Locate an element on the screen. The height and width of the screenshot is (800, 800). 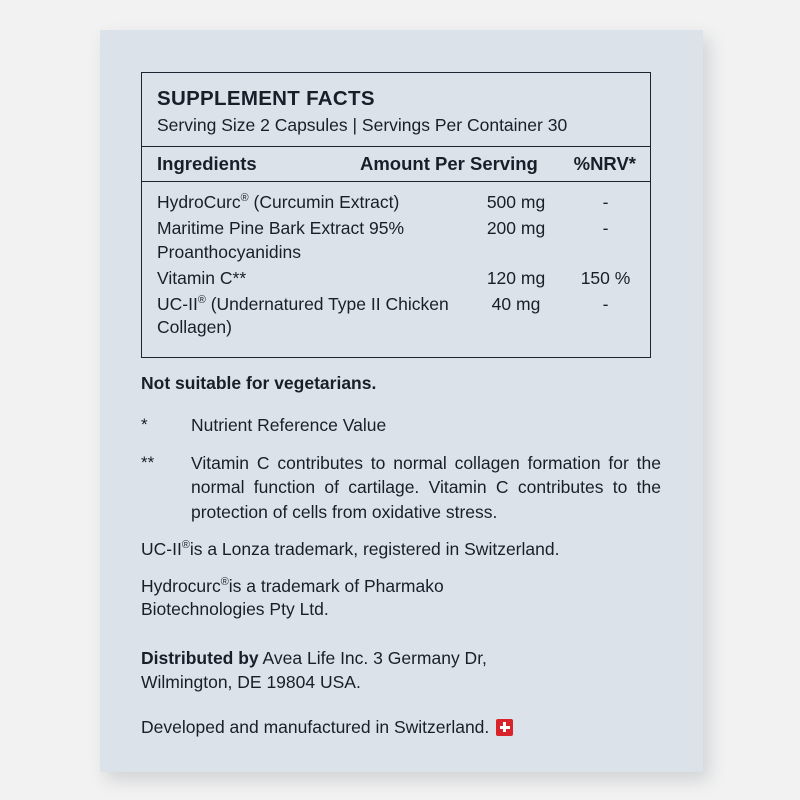
table-column-headers: Ingredients Amount Per Serving %NRV* is located at coordinates (396, 164).